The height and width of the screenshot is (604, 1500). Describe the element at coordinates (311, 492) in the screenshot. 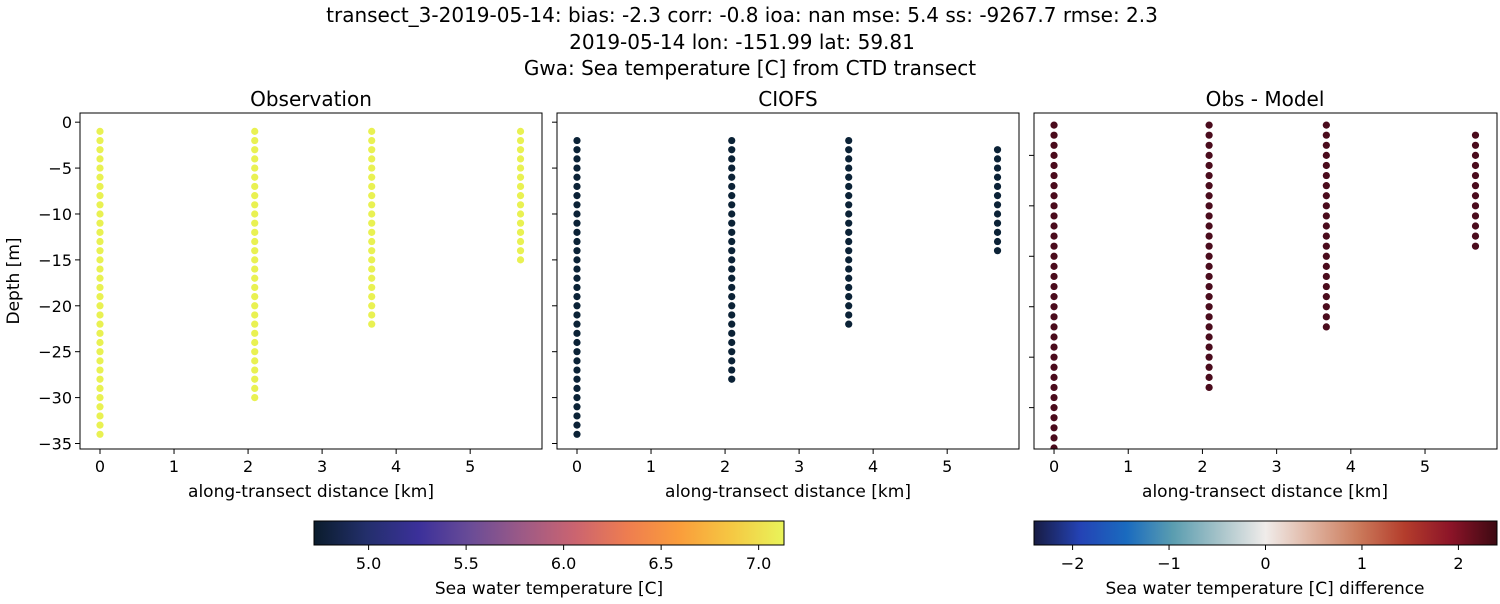

I see `x-axis-label-observation: along-transect distance [km]` at that location.